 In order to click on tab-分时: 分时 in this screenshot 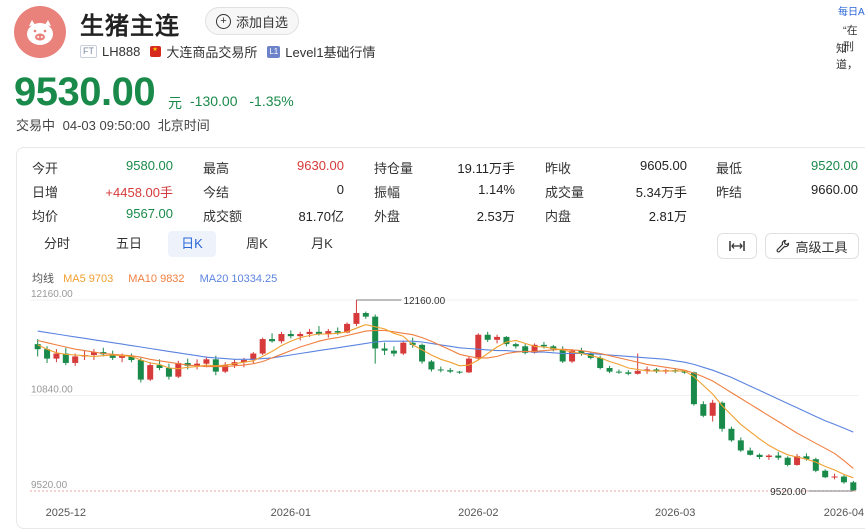, I will do `click(56, 243)`.